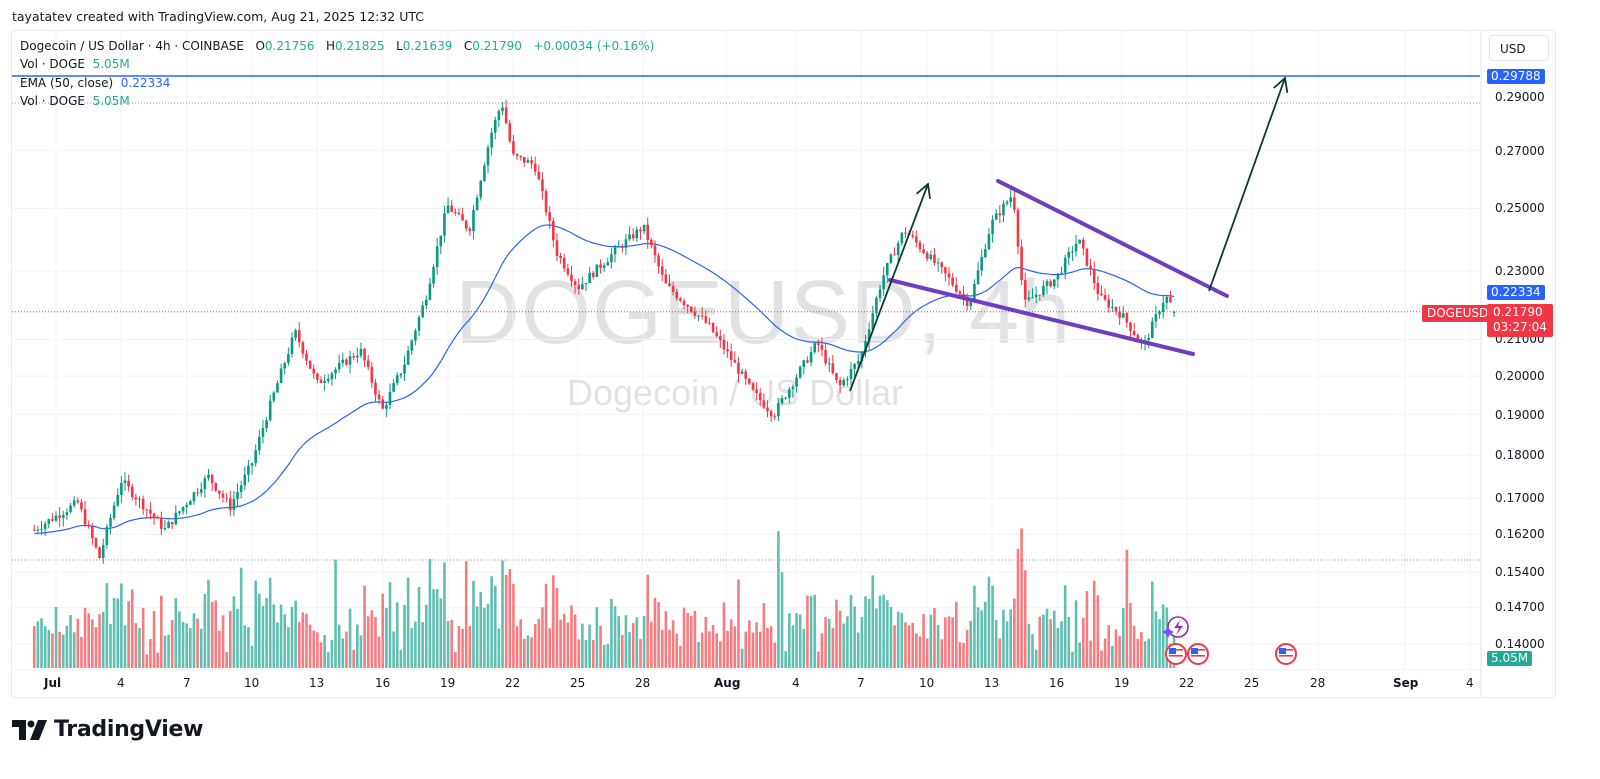 The width and height of the screenshot is (1600, 779). Describe the element at coordinates (1520, 572) in the screenshot. I see `price-tick-label: 0.15400` at that location.